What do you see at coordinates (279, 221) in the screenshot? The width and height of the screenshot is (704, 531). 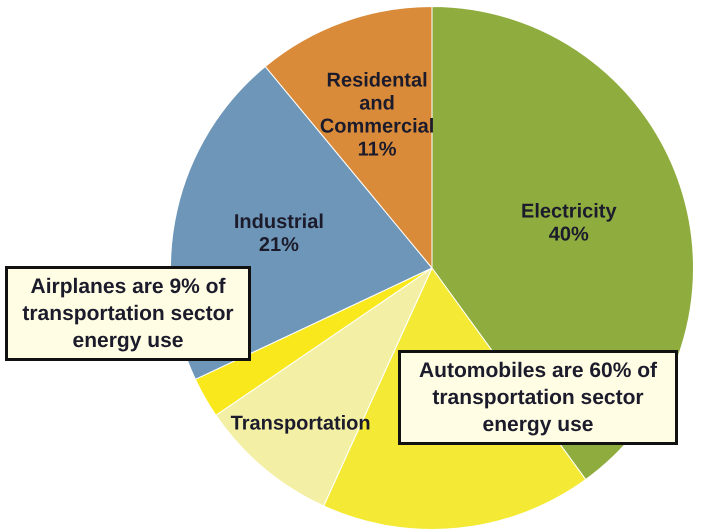 I see `slice-label: Industrial` at bounding box center [279, 221].